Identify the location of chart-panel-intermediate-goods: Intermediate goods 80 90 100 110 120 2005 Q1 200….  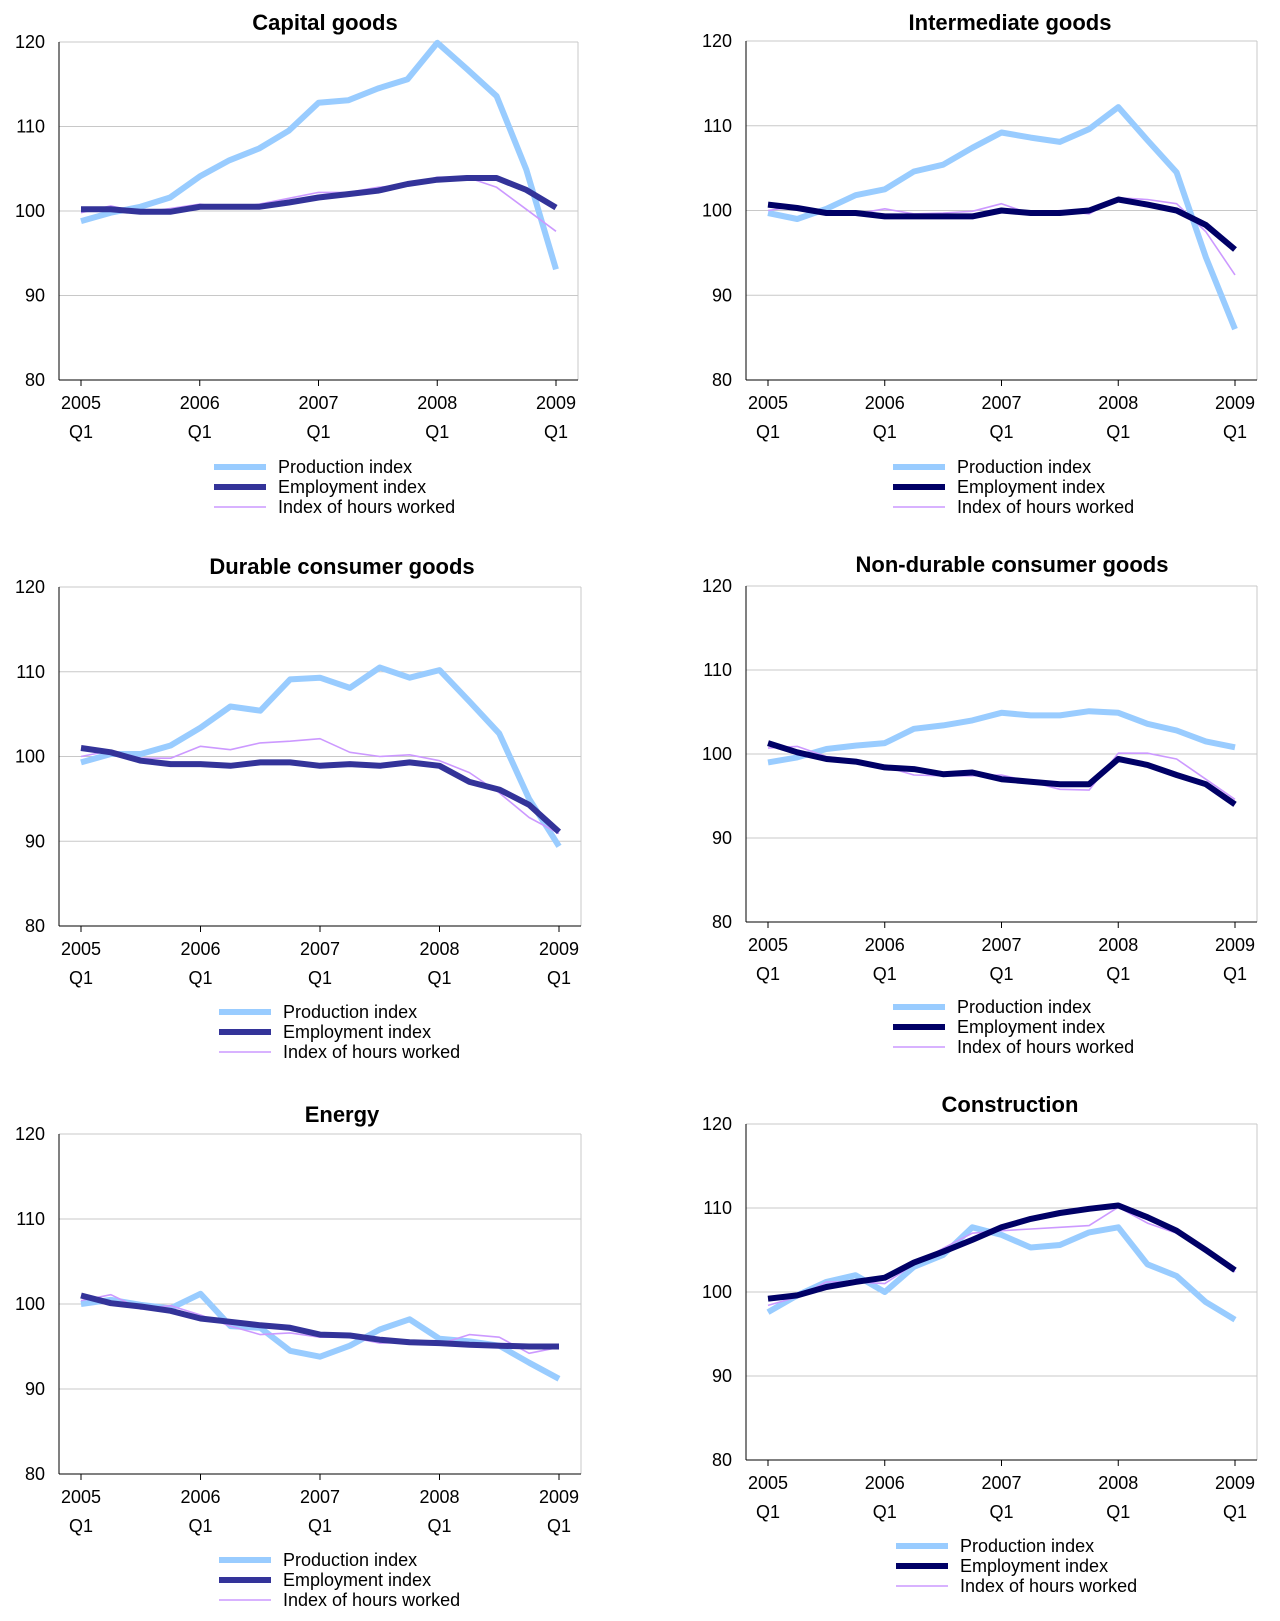
(980, 263).